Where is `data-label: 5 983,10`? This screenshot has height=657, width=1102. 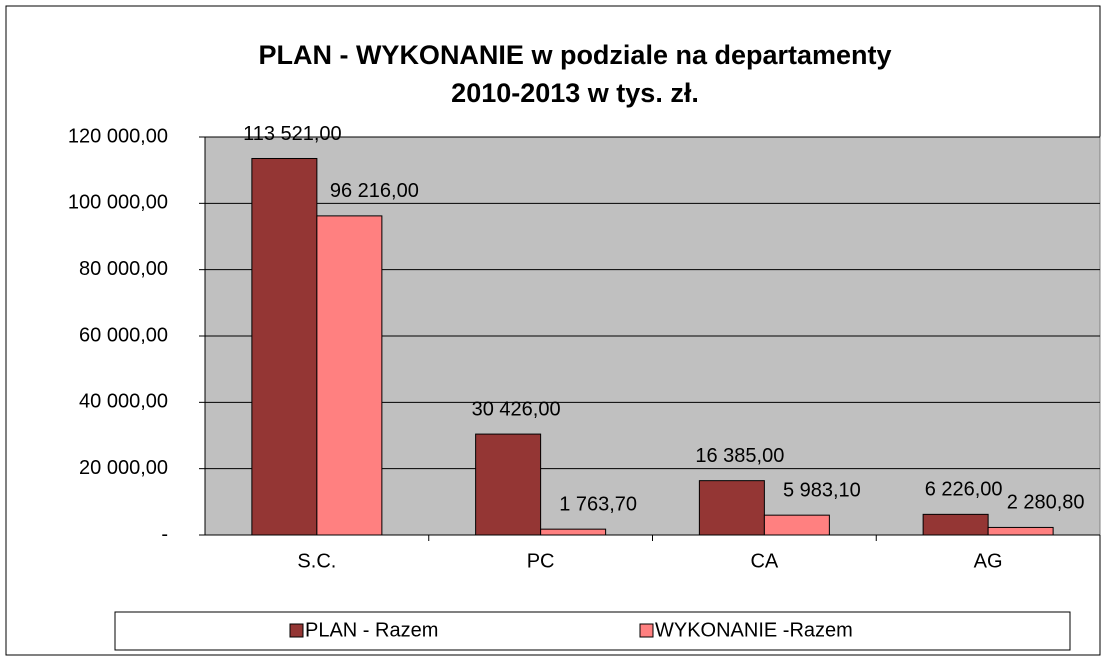 data-label: 5 983,10 is located at coordinates (822, 490).